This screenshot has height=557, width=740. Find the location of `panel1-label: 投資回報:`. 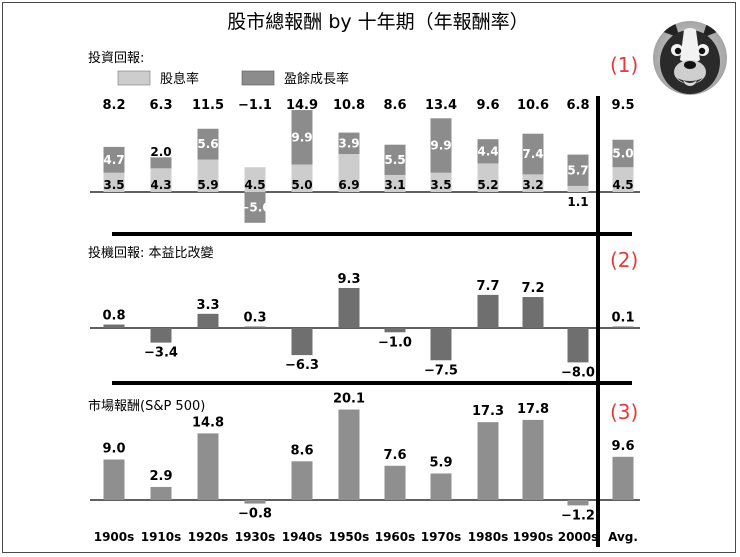

panel1-label: 投資回報: is located at coordinates (116, 58).